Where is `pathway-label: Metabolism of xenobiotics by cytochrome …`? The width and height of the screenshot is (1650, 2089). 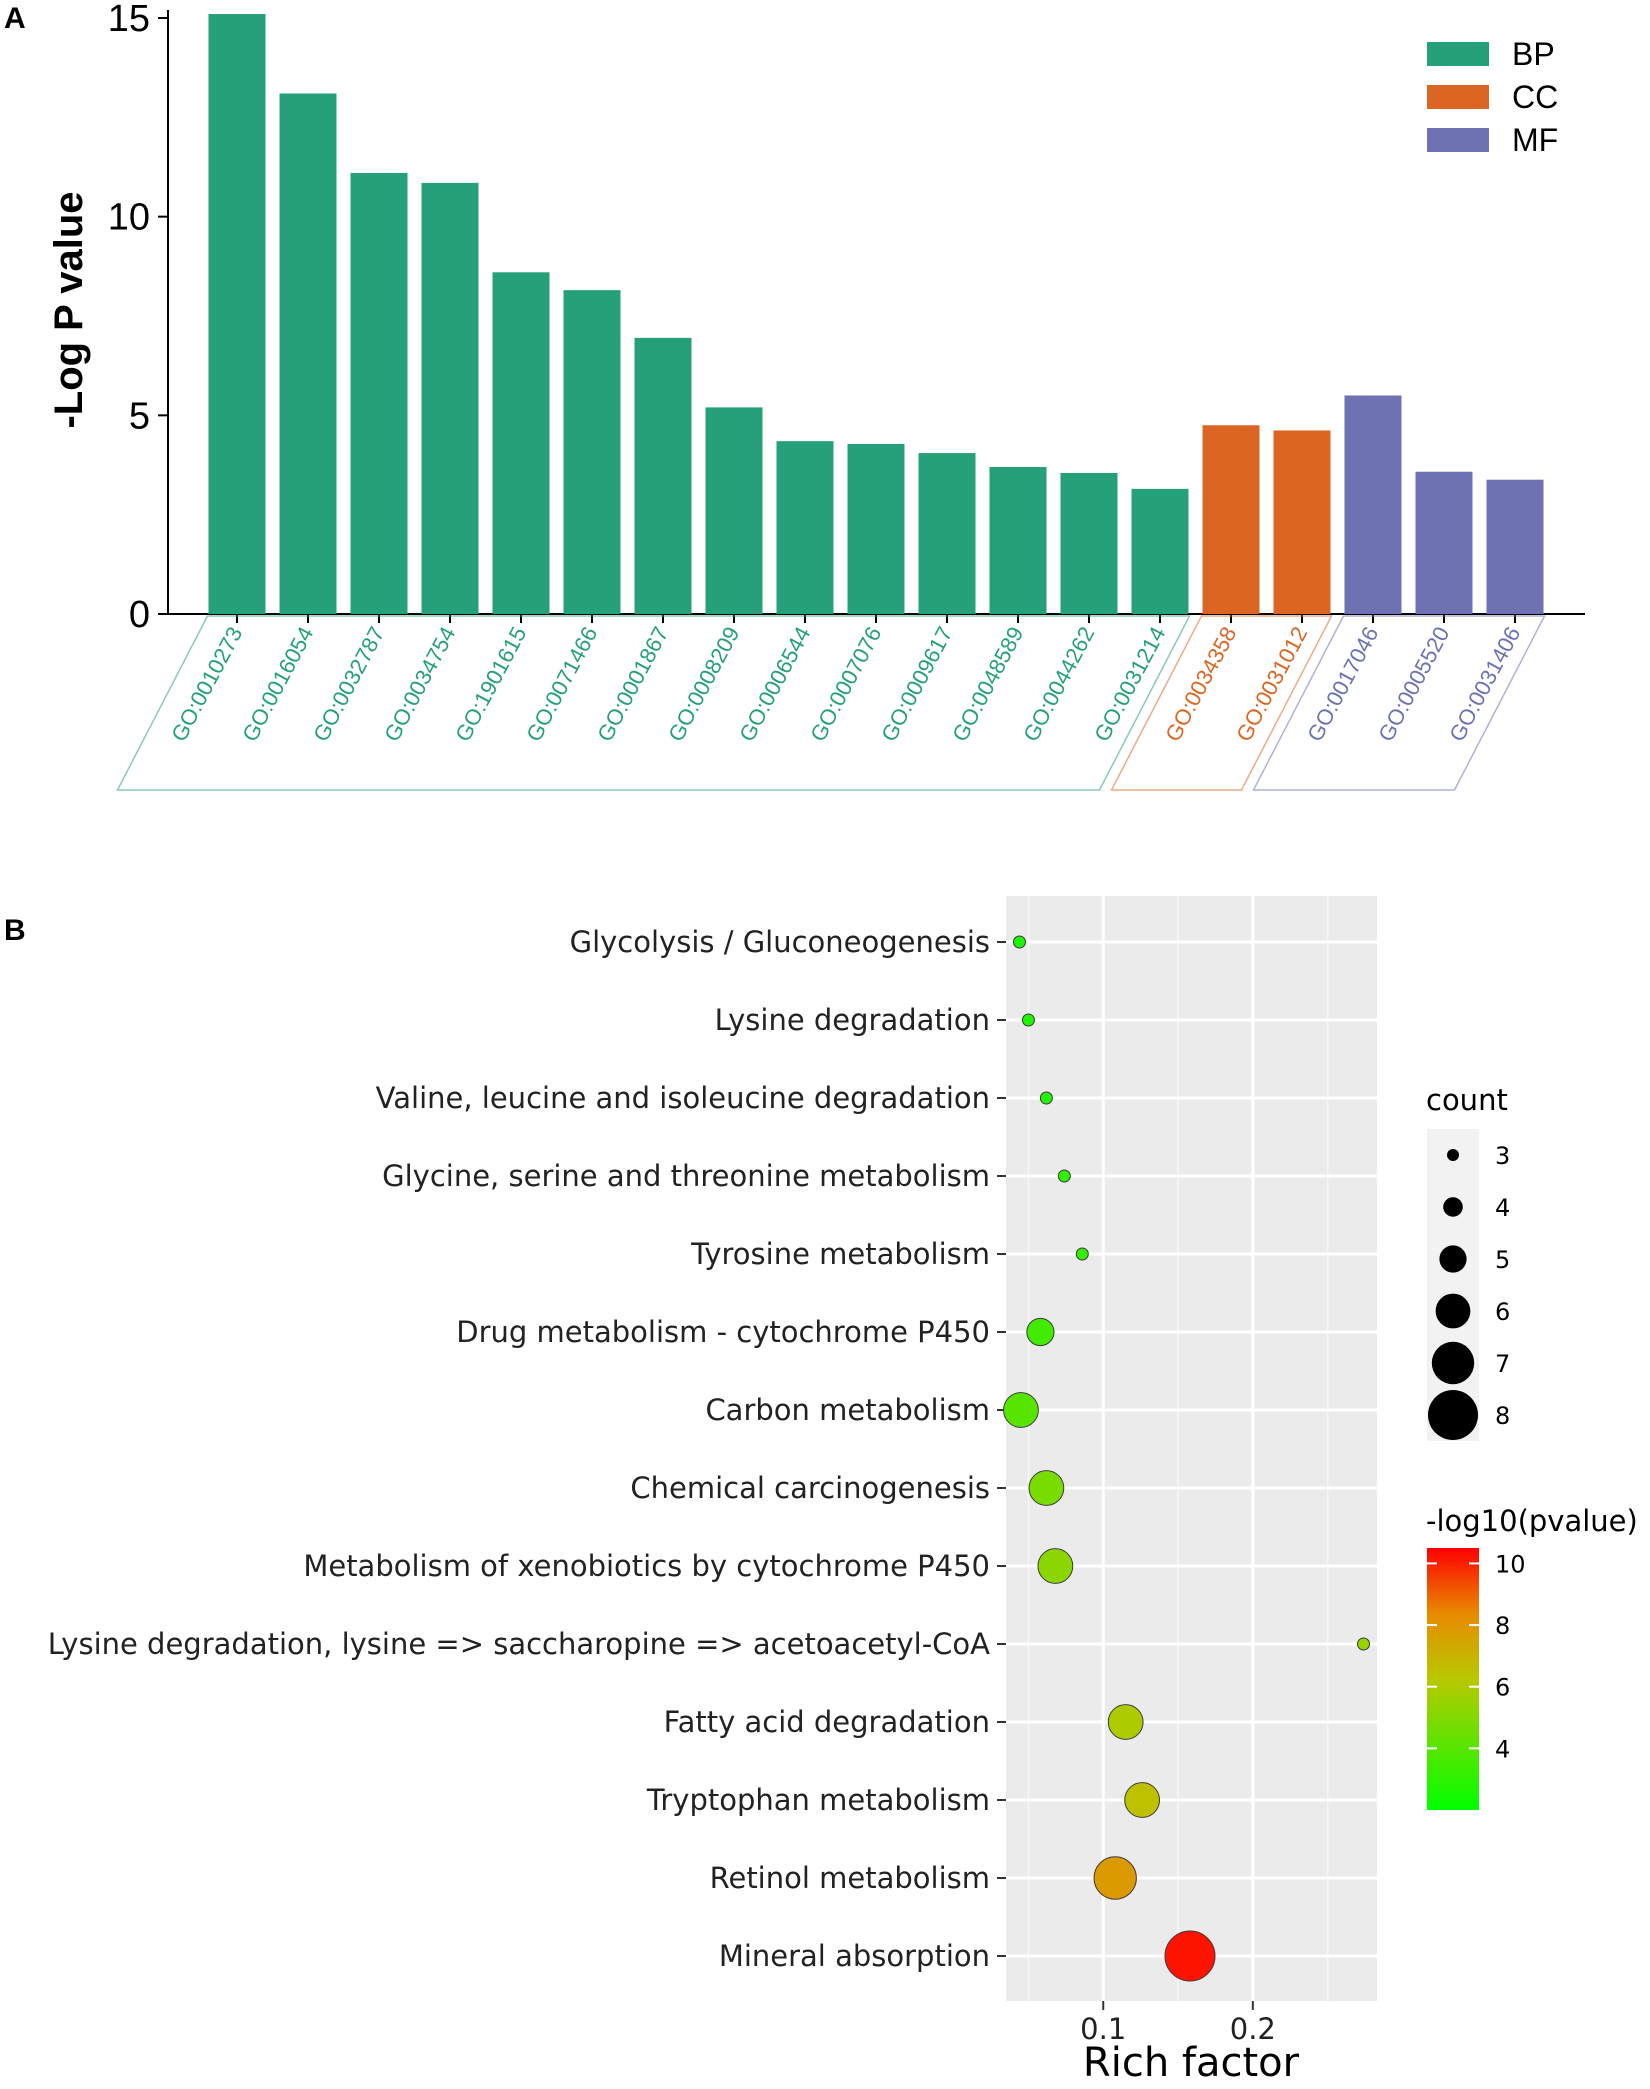 pathway-label: Metabolism of xenobiotics by cytochrome … is located at coordinates (646, 1566).